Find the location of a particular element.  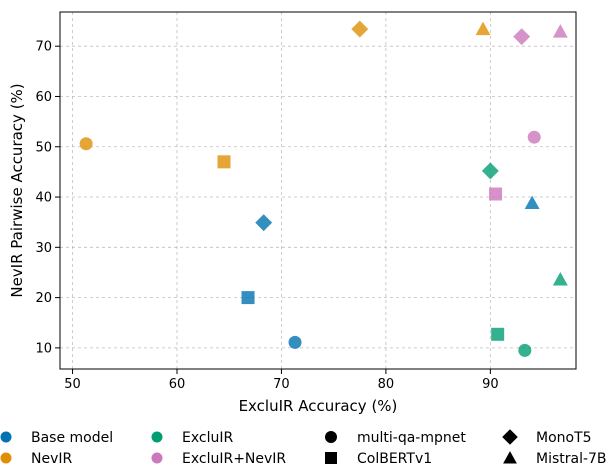

x-tick-label: 60 is located at coordinates (177, 384).